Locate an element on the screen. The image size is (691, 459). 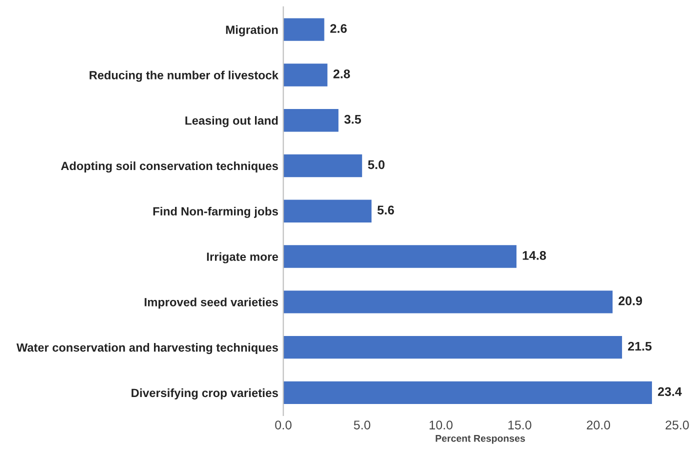
x-tick-label: 15.0 is located at coordinates (520, 425).